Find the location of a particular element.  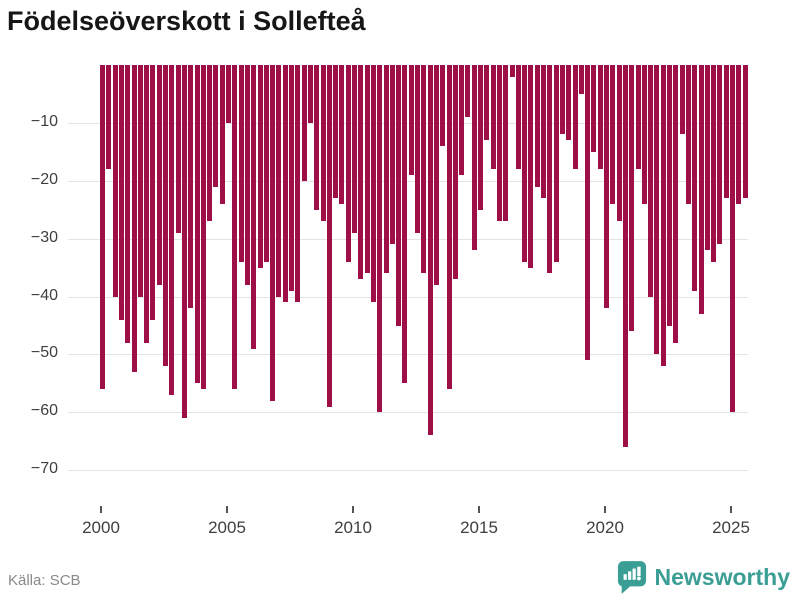

bar-2007q2 is located at coordinates (285, 183).